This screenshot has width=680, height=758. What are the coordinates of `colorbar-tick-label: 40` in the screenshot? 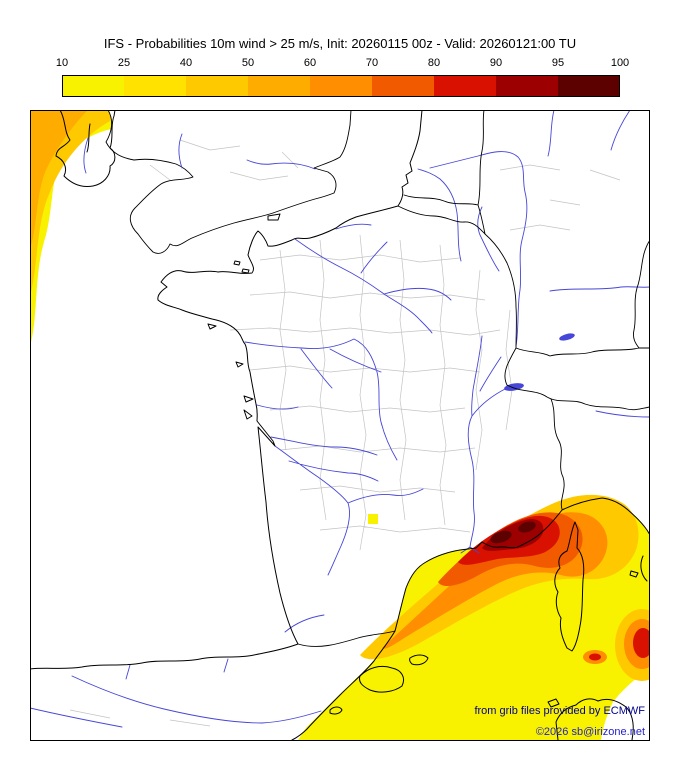 It's located at (186, 63).